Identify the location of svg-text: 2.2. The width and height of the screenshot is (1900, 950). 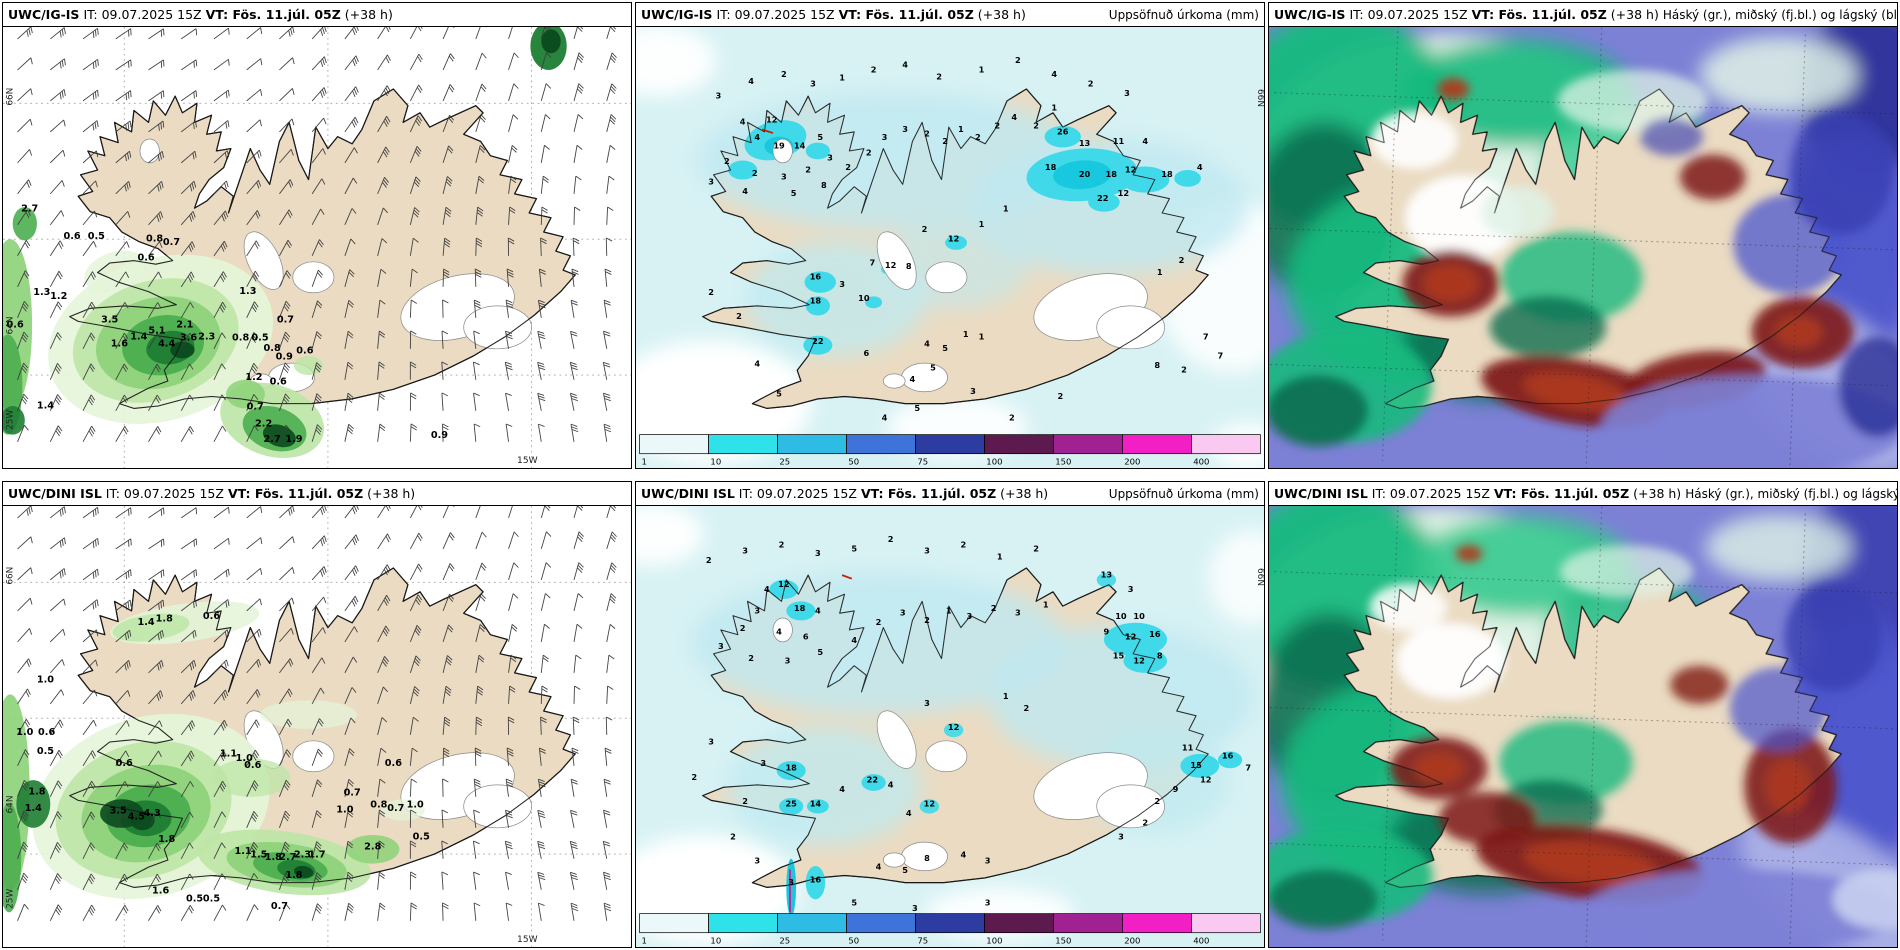
(263, 423).